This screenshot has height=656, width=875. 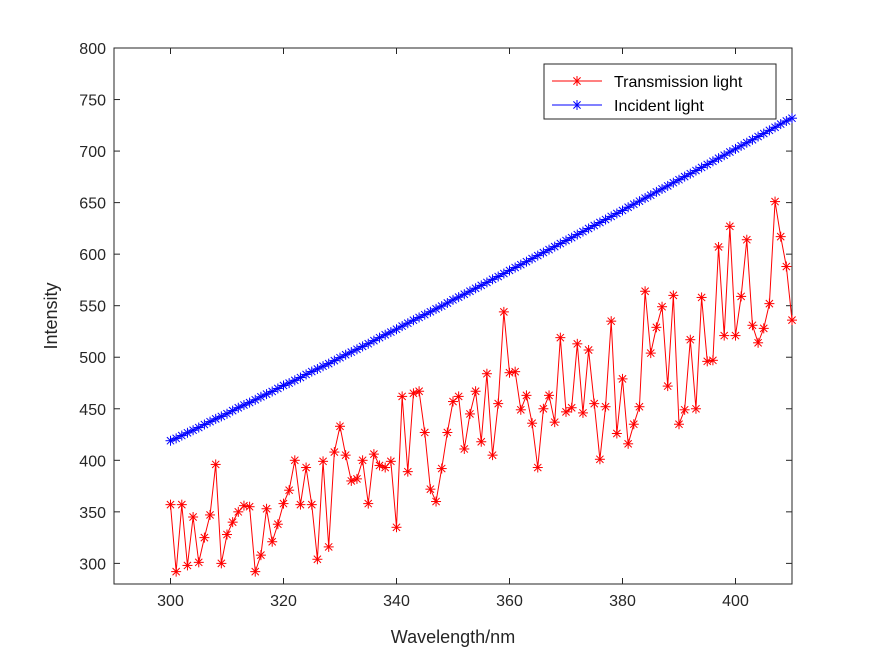 I want to click on y-tick-label: 450, so click(x=92, y=410).